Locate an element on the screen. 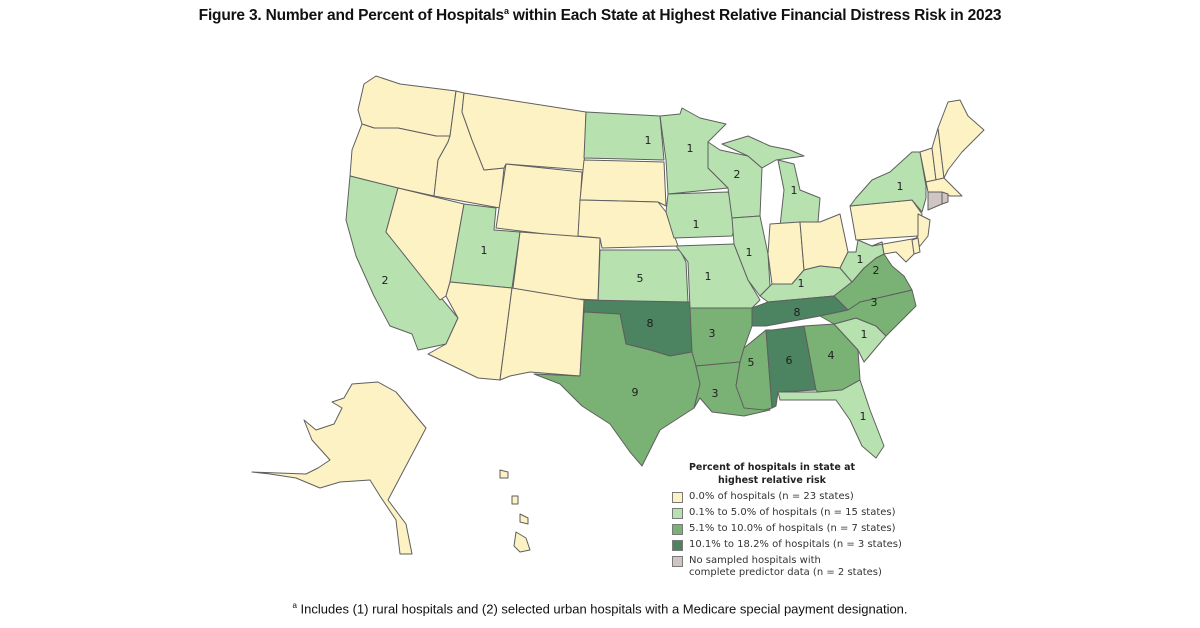 The width and height of the screenshot is (1200, 628). state-nd is located at coordinates (624, 136).